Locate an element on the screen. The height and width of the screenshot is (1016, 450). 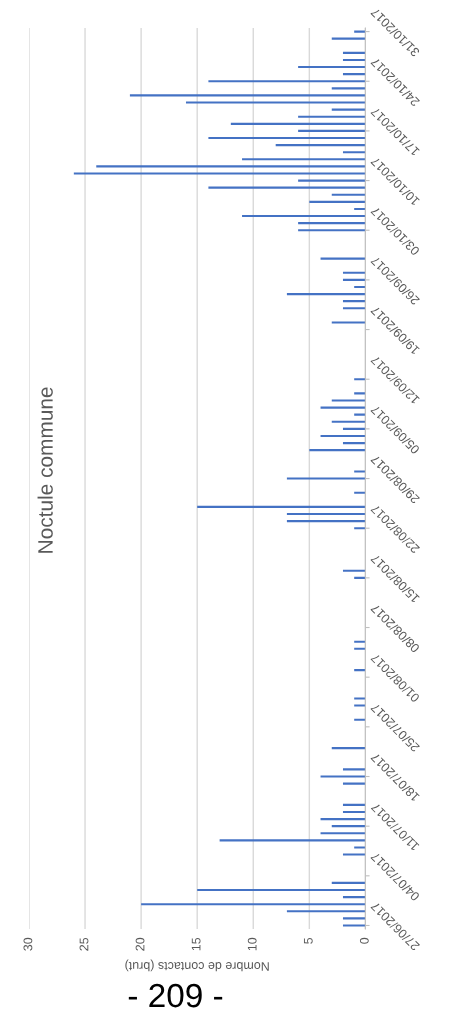
x-tick-label: 25 is located at coordinates (84, 944).